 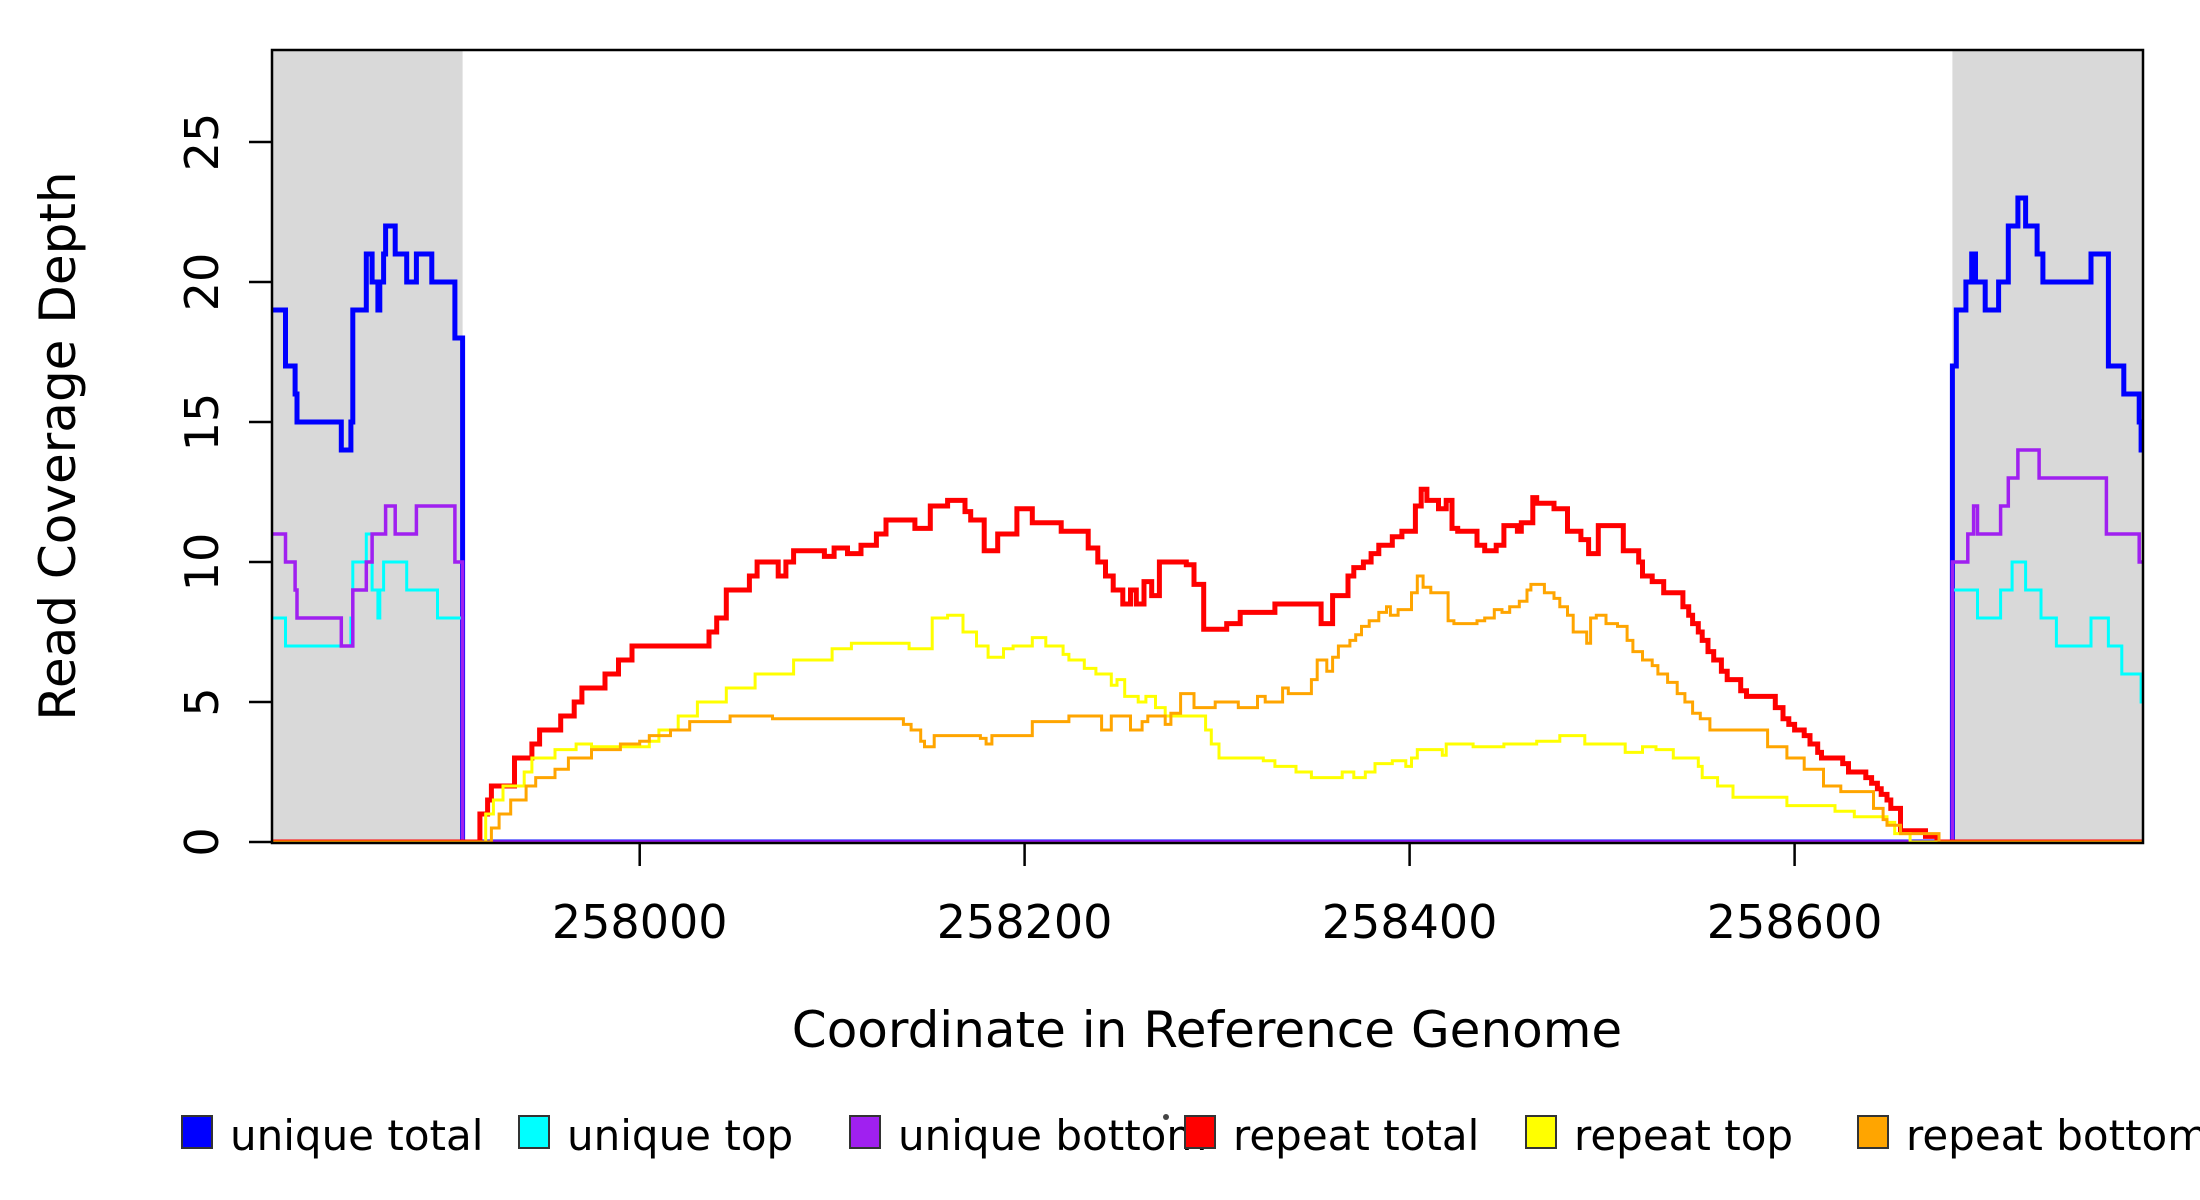 I want to click on y-axis-tick-label: 10, so click(x=202, y=562).